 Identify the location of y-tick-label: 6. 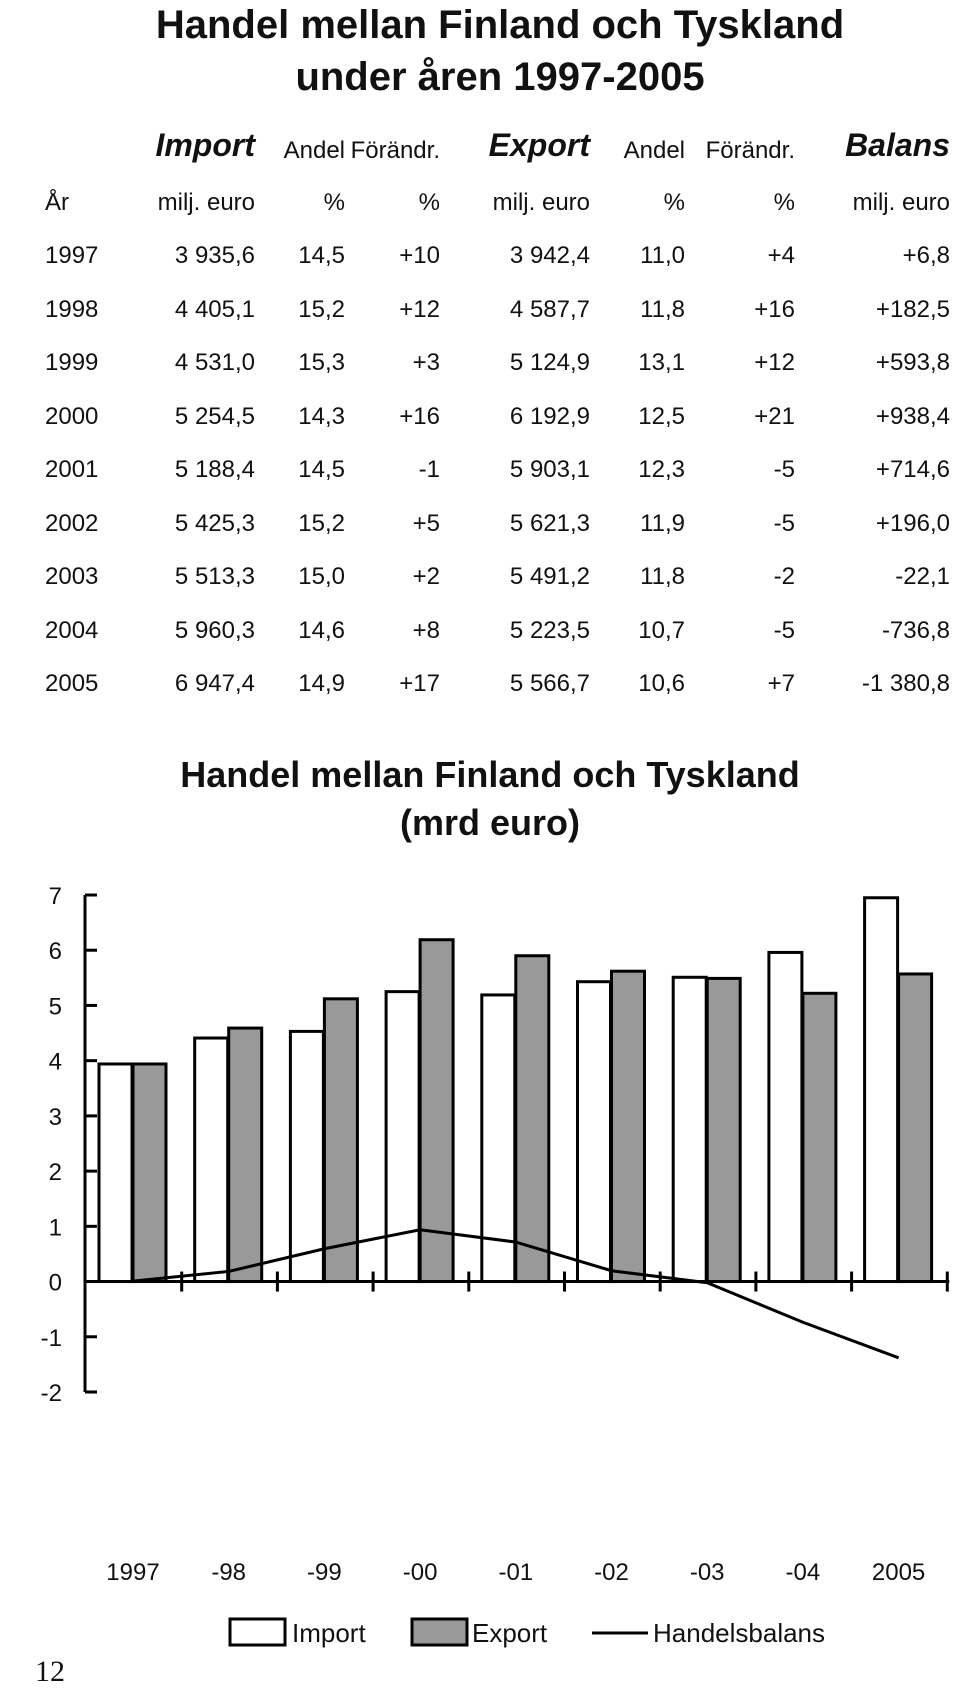
(55, 951).